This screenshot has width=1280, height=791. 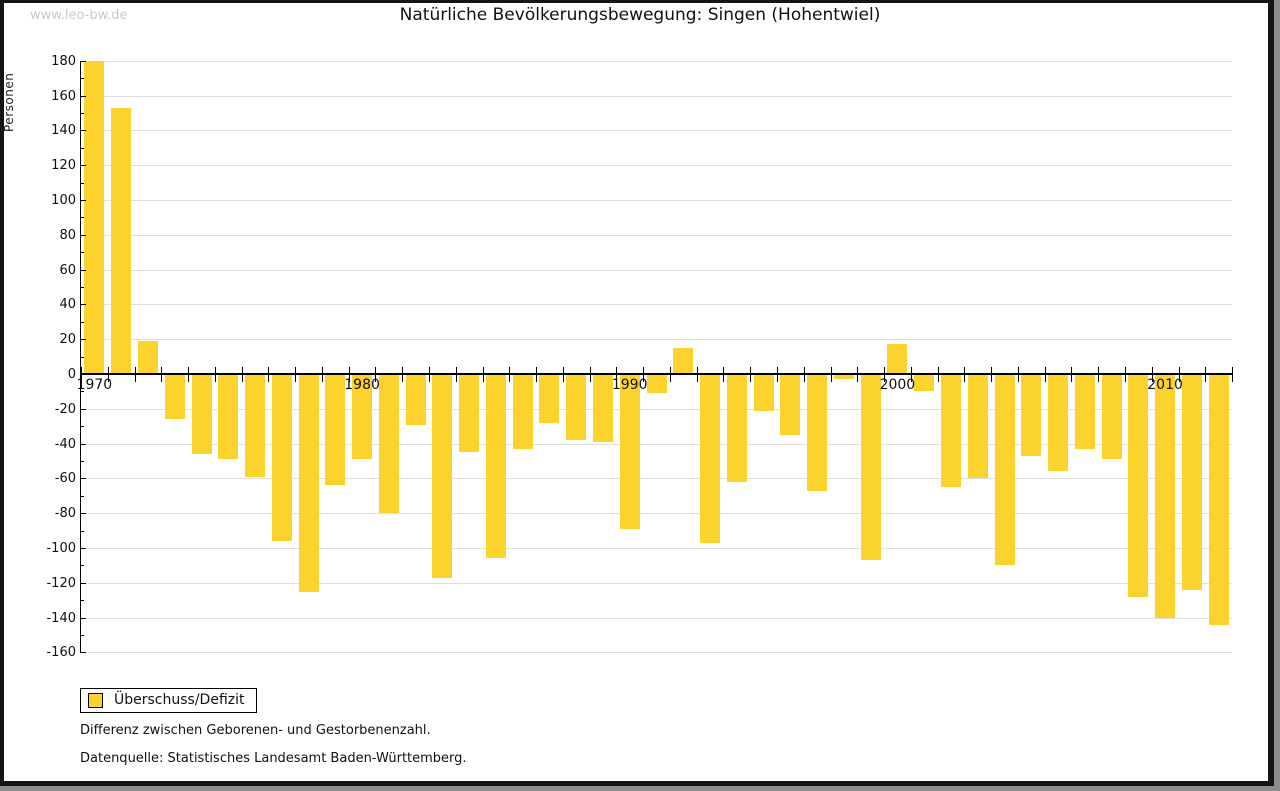 What do you see at coordinates (656, 409) in the screenshot?
I see `gridline--20` at bounding box center [656, 409].